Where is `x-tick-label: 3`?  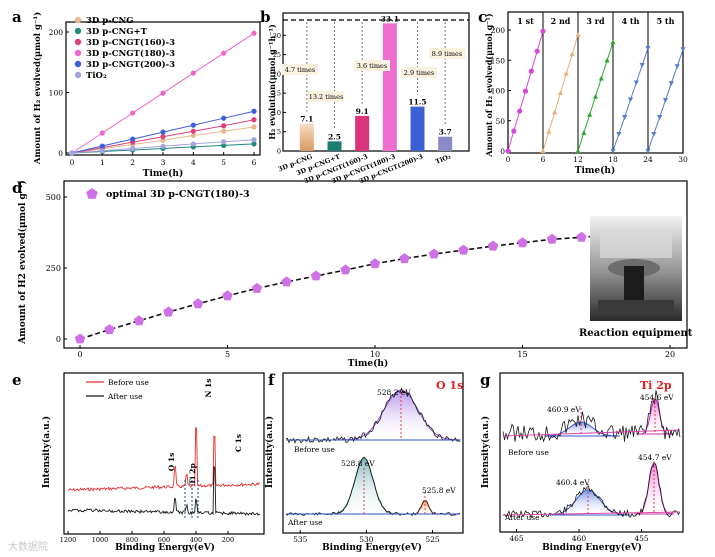
x-tick-label: 3 is located at coordinates (163, 162).